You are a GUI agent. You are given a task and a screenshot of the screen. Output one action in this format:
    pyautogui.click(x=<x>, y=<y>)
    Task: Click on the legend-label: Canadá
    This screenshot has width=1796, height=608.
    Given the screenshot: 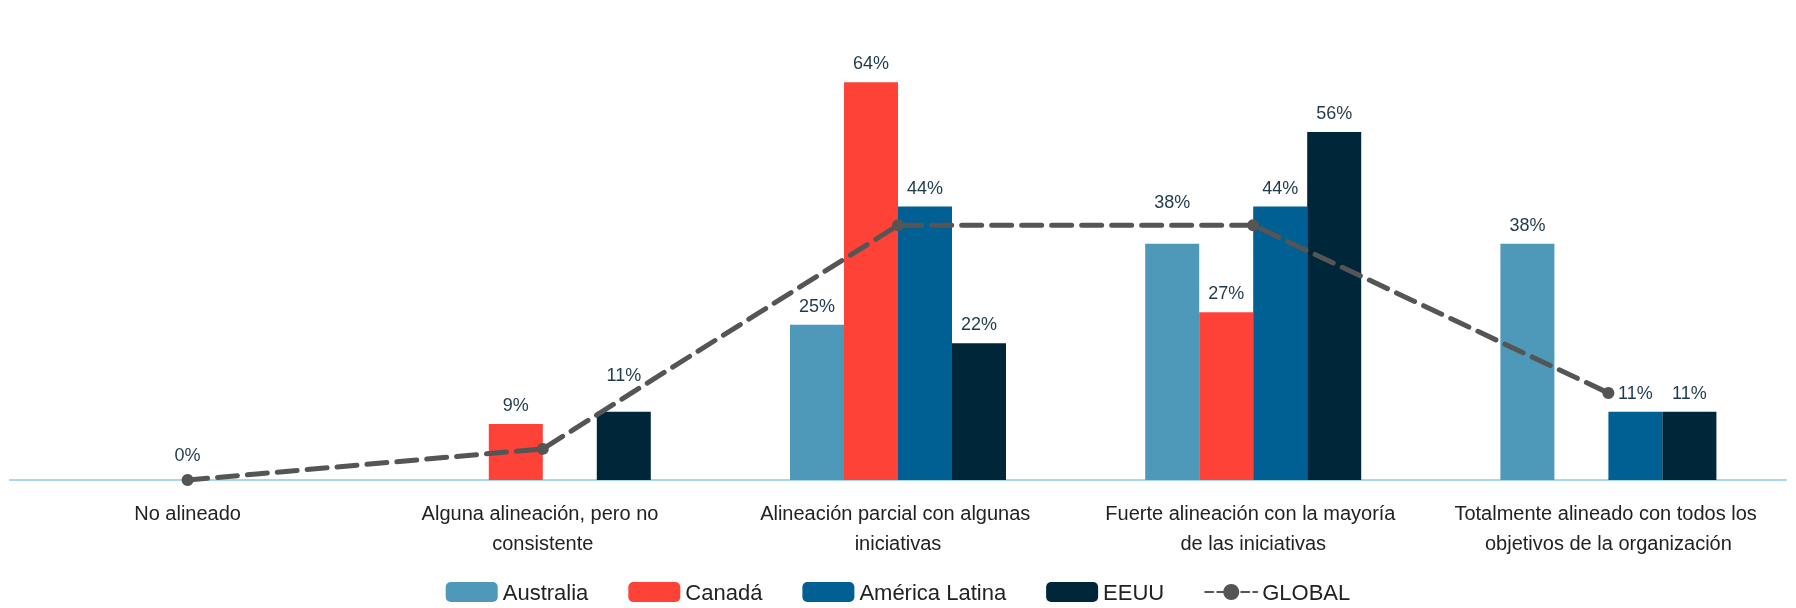 What is the action you would take?
    pyautogui.click(x=724, y=592)
    